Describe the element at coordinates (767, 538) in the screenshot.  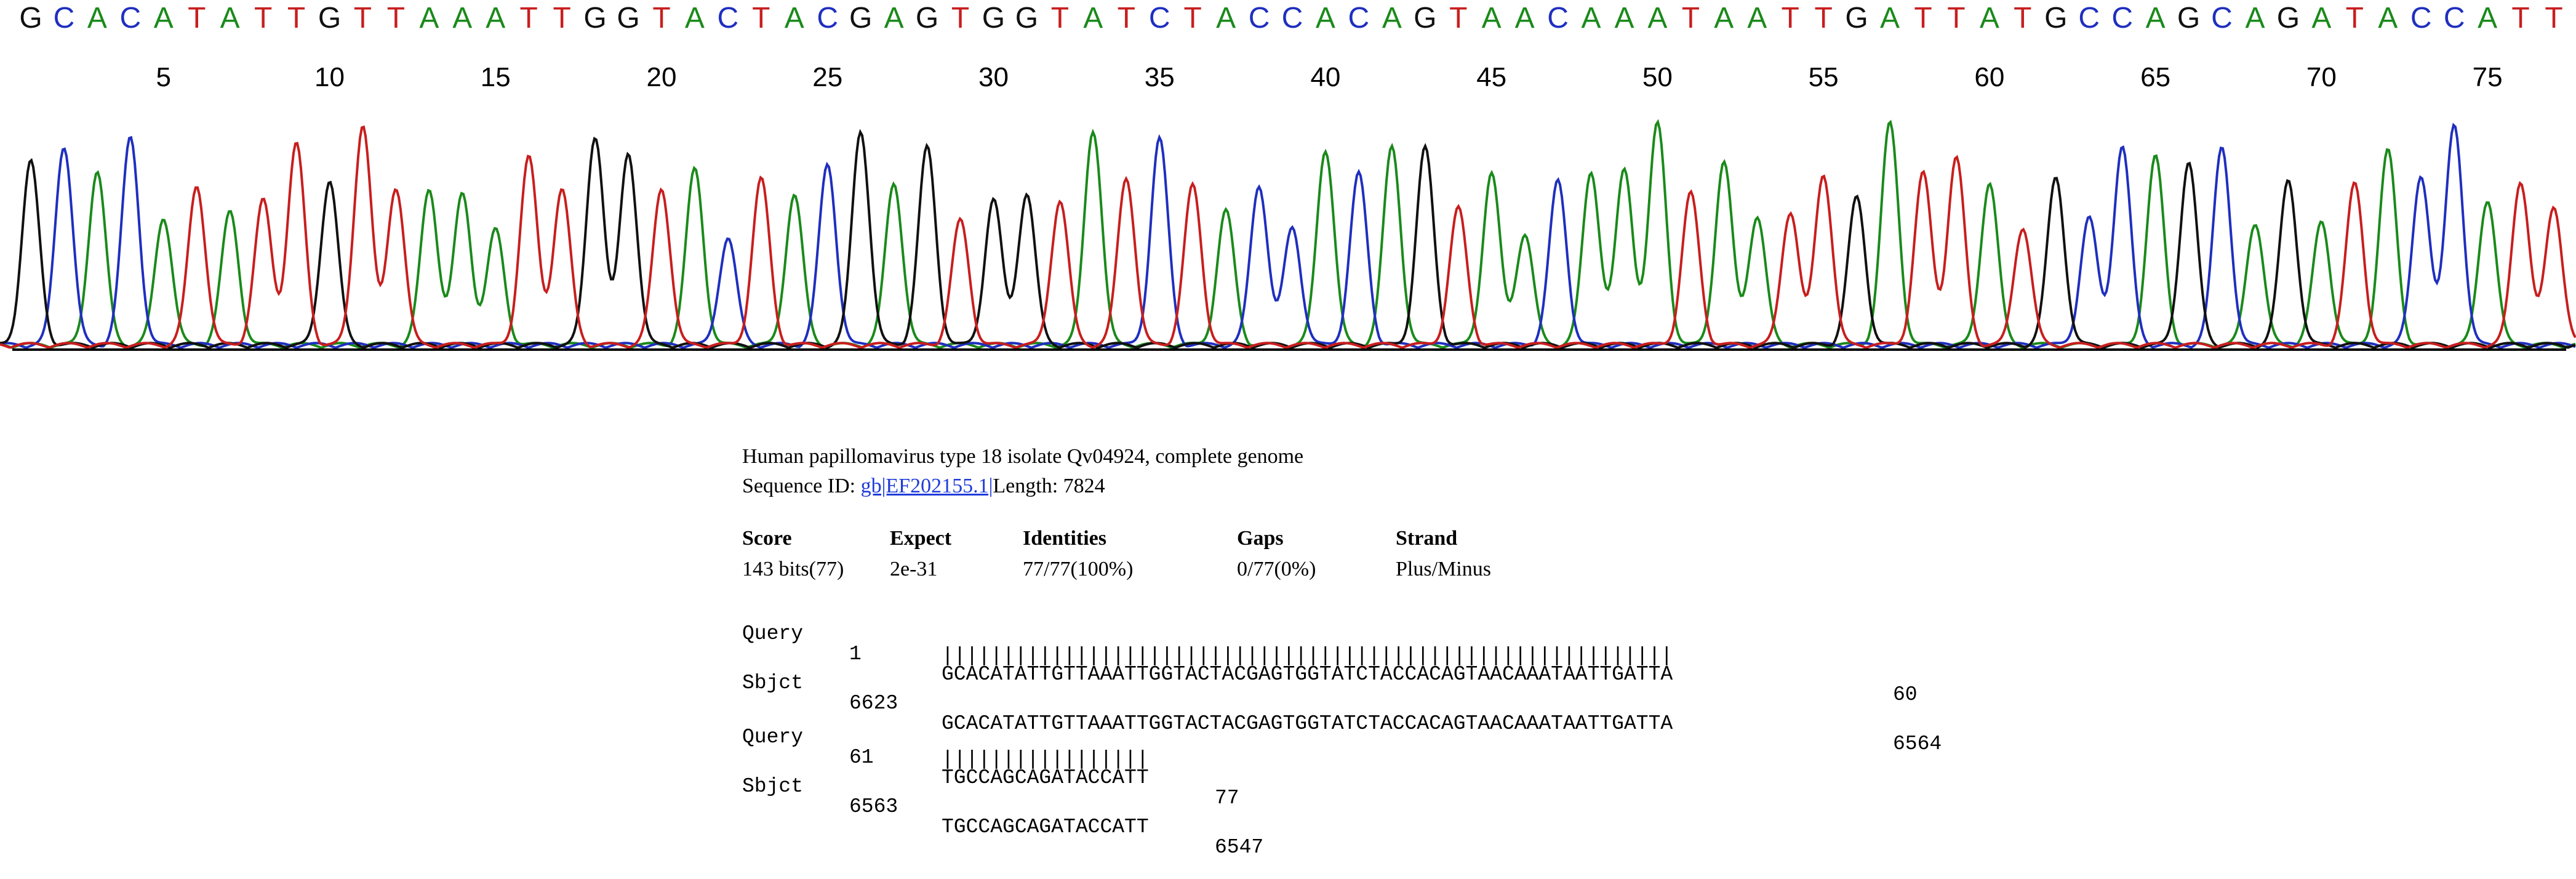
I see `stat-header: Score` at that location.